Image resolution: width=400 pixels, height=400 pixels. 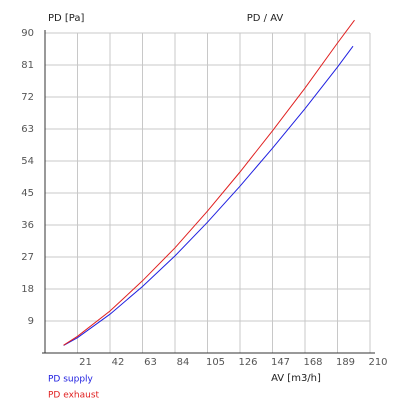 What do you see at coordinates (27, 161) in the screenshot?
I see `y-tick-label: 54` at bounding box center [27, 161].